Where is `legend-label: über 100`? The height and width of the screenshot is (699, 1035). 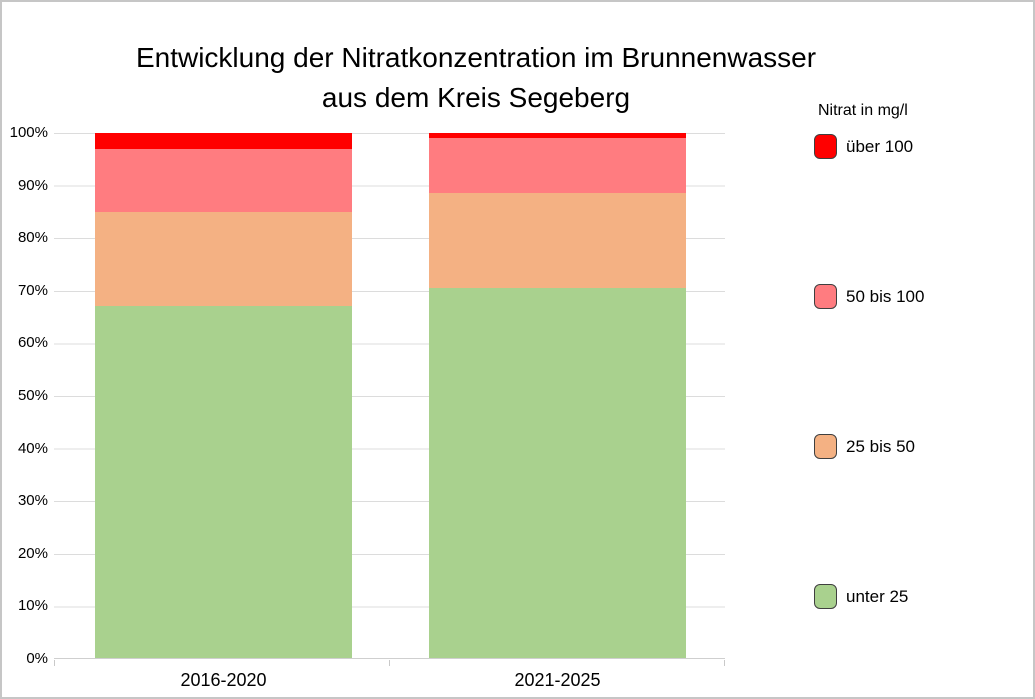 legend-label: über 100 is located at coordinates (880, 146).